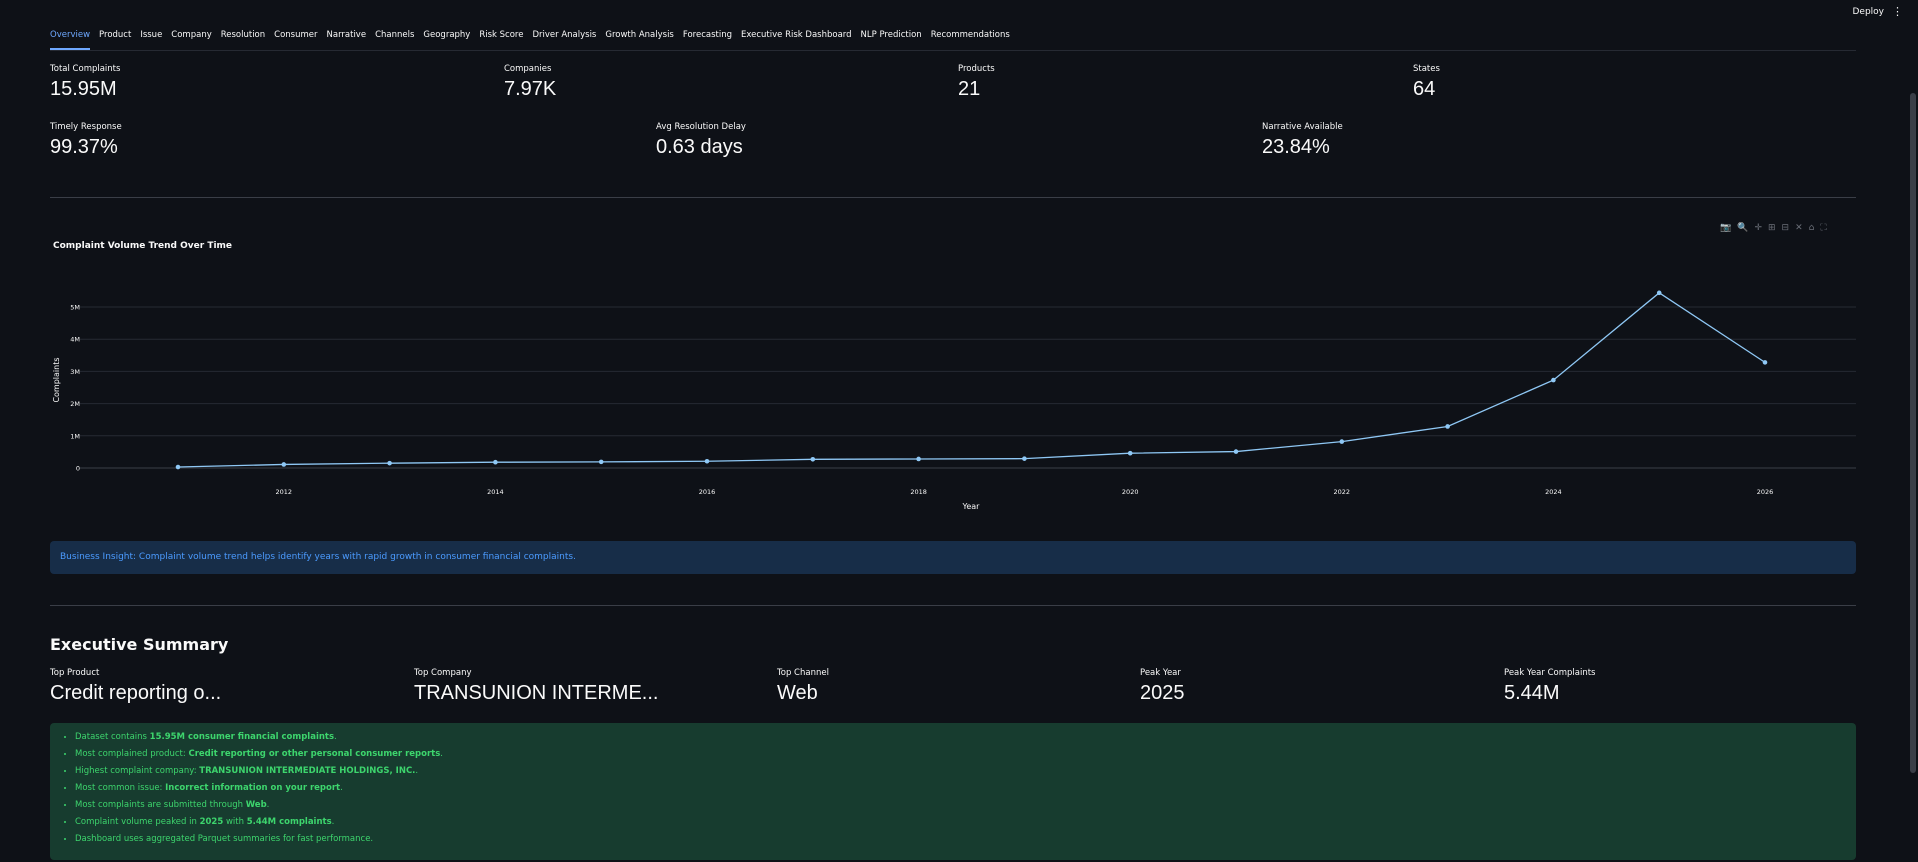  I want to click on chart-modebar: 📷 🔍 ✛ ⊞ ⊟ ✕ ⌂ ⛶, so click(1773, 228).